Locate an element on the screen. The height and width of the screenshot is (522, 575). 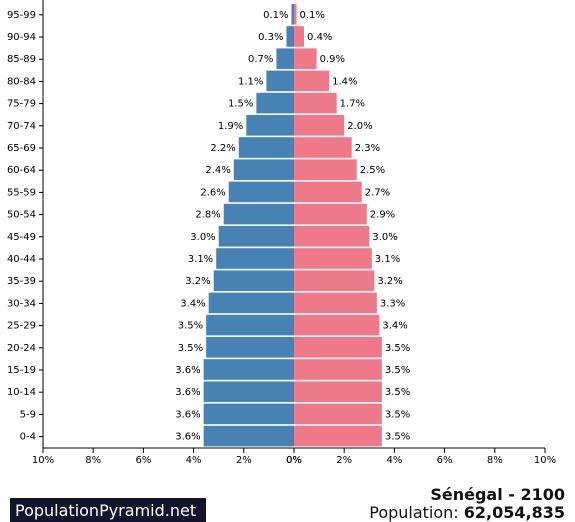
x-tick-label-right-6%: 6% is located at coordinates (445, 460).